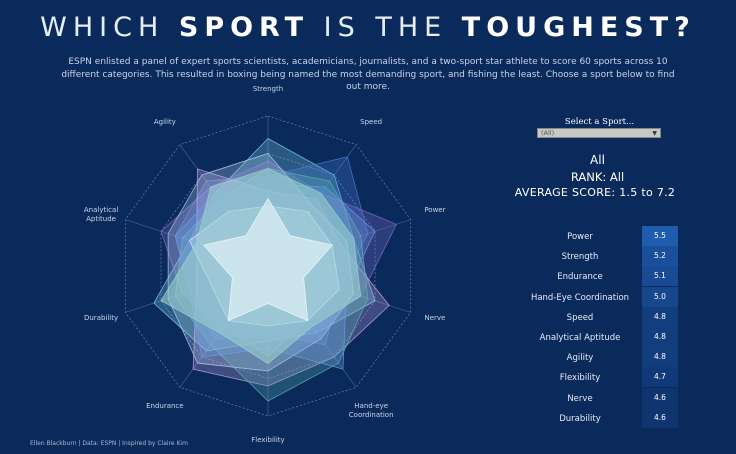 The width and height of the screenshot is (736, 454). What do you see at coordinates (548, 133) in the screenshot?
I see `sport-select-value: (All)` at bounding box center [548, 133].